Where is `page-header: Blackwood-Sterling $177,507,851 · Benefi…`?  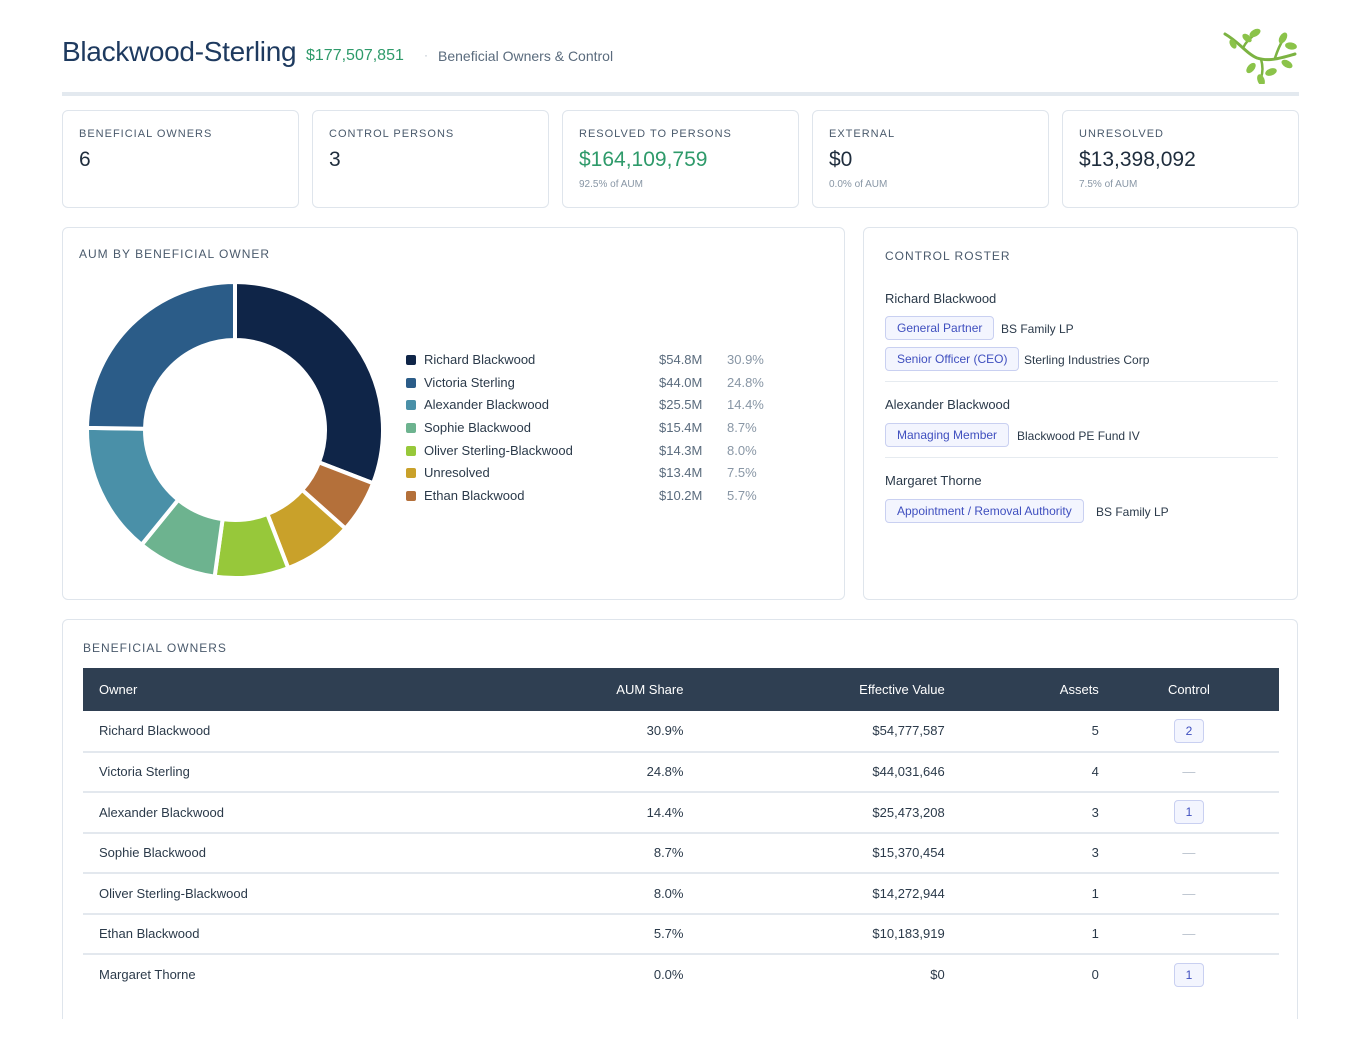 page-header: Blackwood-Sterling $177,507,851 · Benefi… is located at coordinates (680, 62).